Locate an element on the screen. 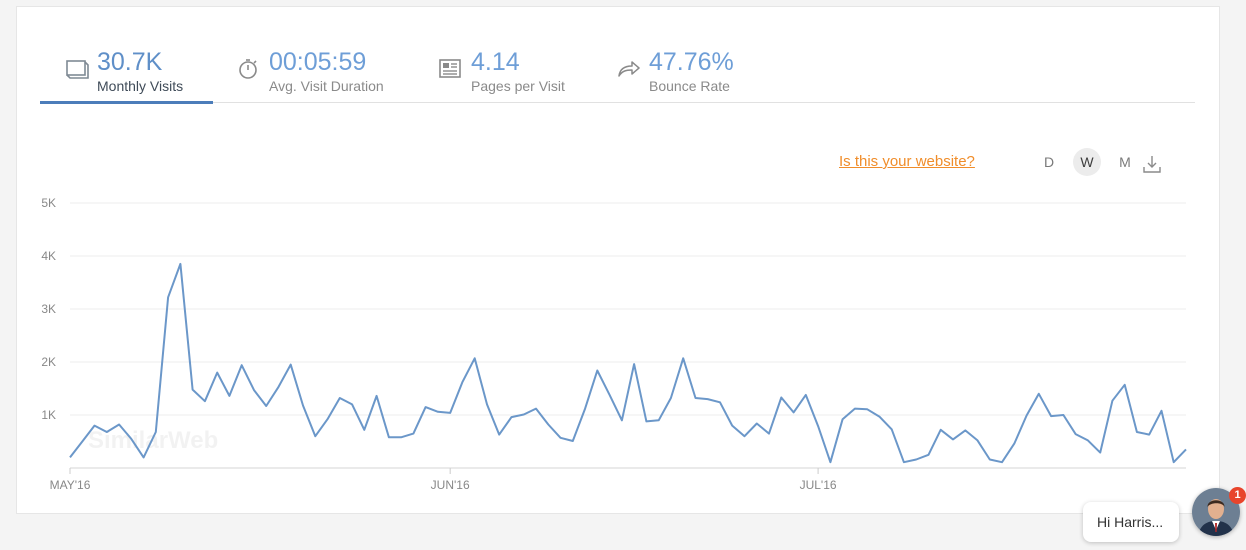 Image resolution: width=1246 pixels, height=550 pixels. monthly-visits-value: 30.7K is located at coordinates (130, 62).